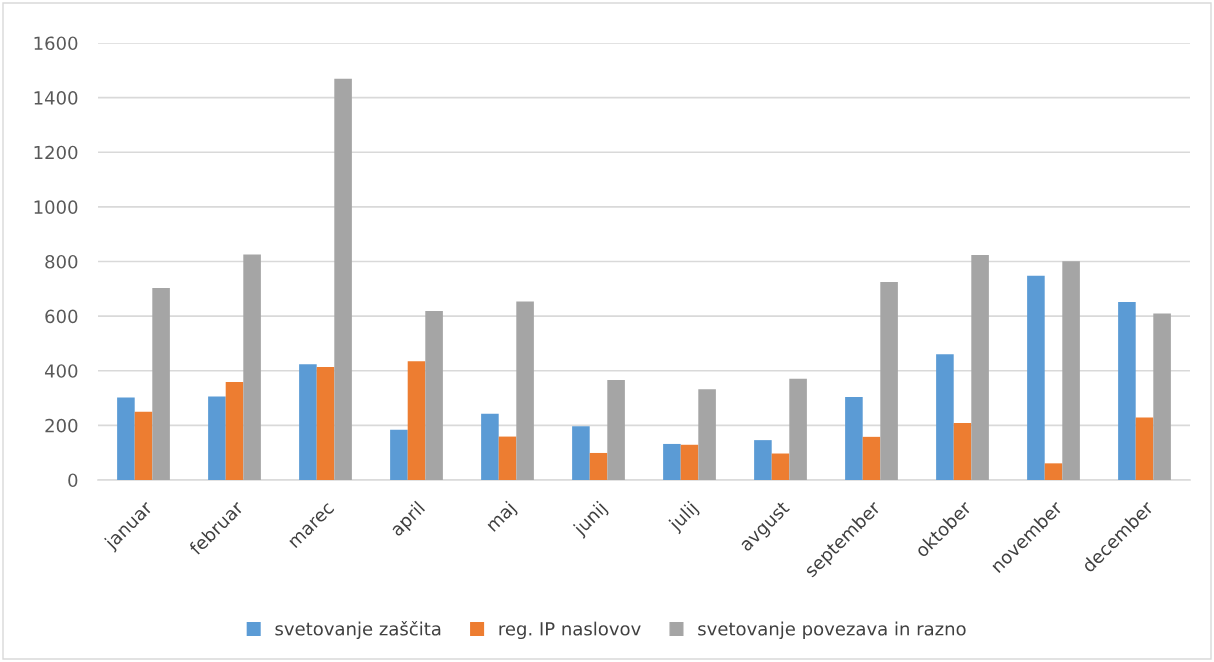 This screenshot has height=662, width=1214. What do you see at coordinates (56, 43) in the screenshot?
I see `y-tick-label: 1600` at bounding box center [56, 43].